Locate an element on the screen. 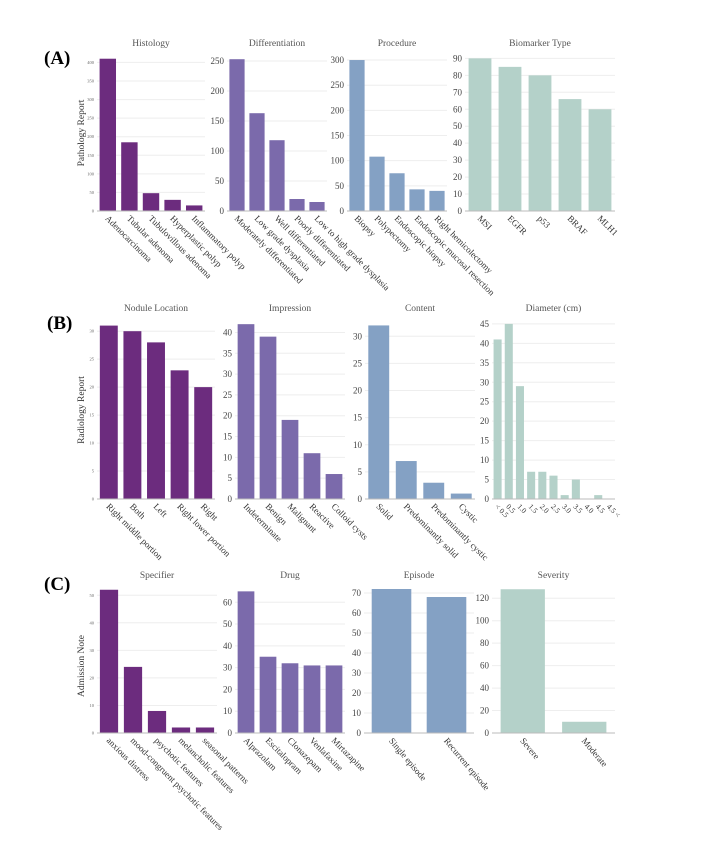  x-tick-label: Severe is located at coordinates (529, 748).